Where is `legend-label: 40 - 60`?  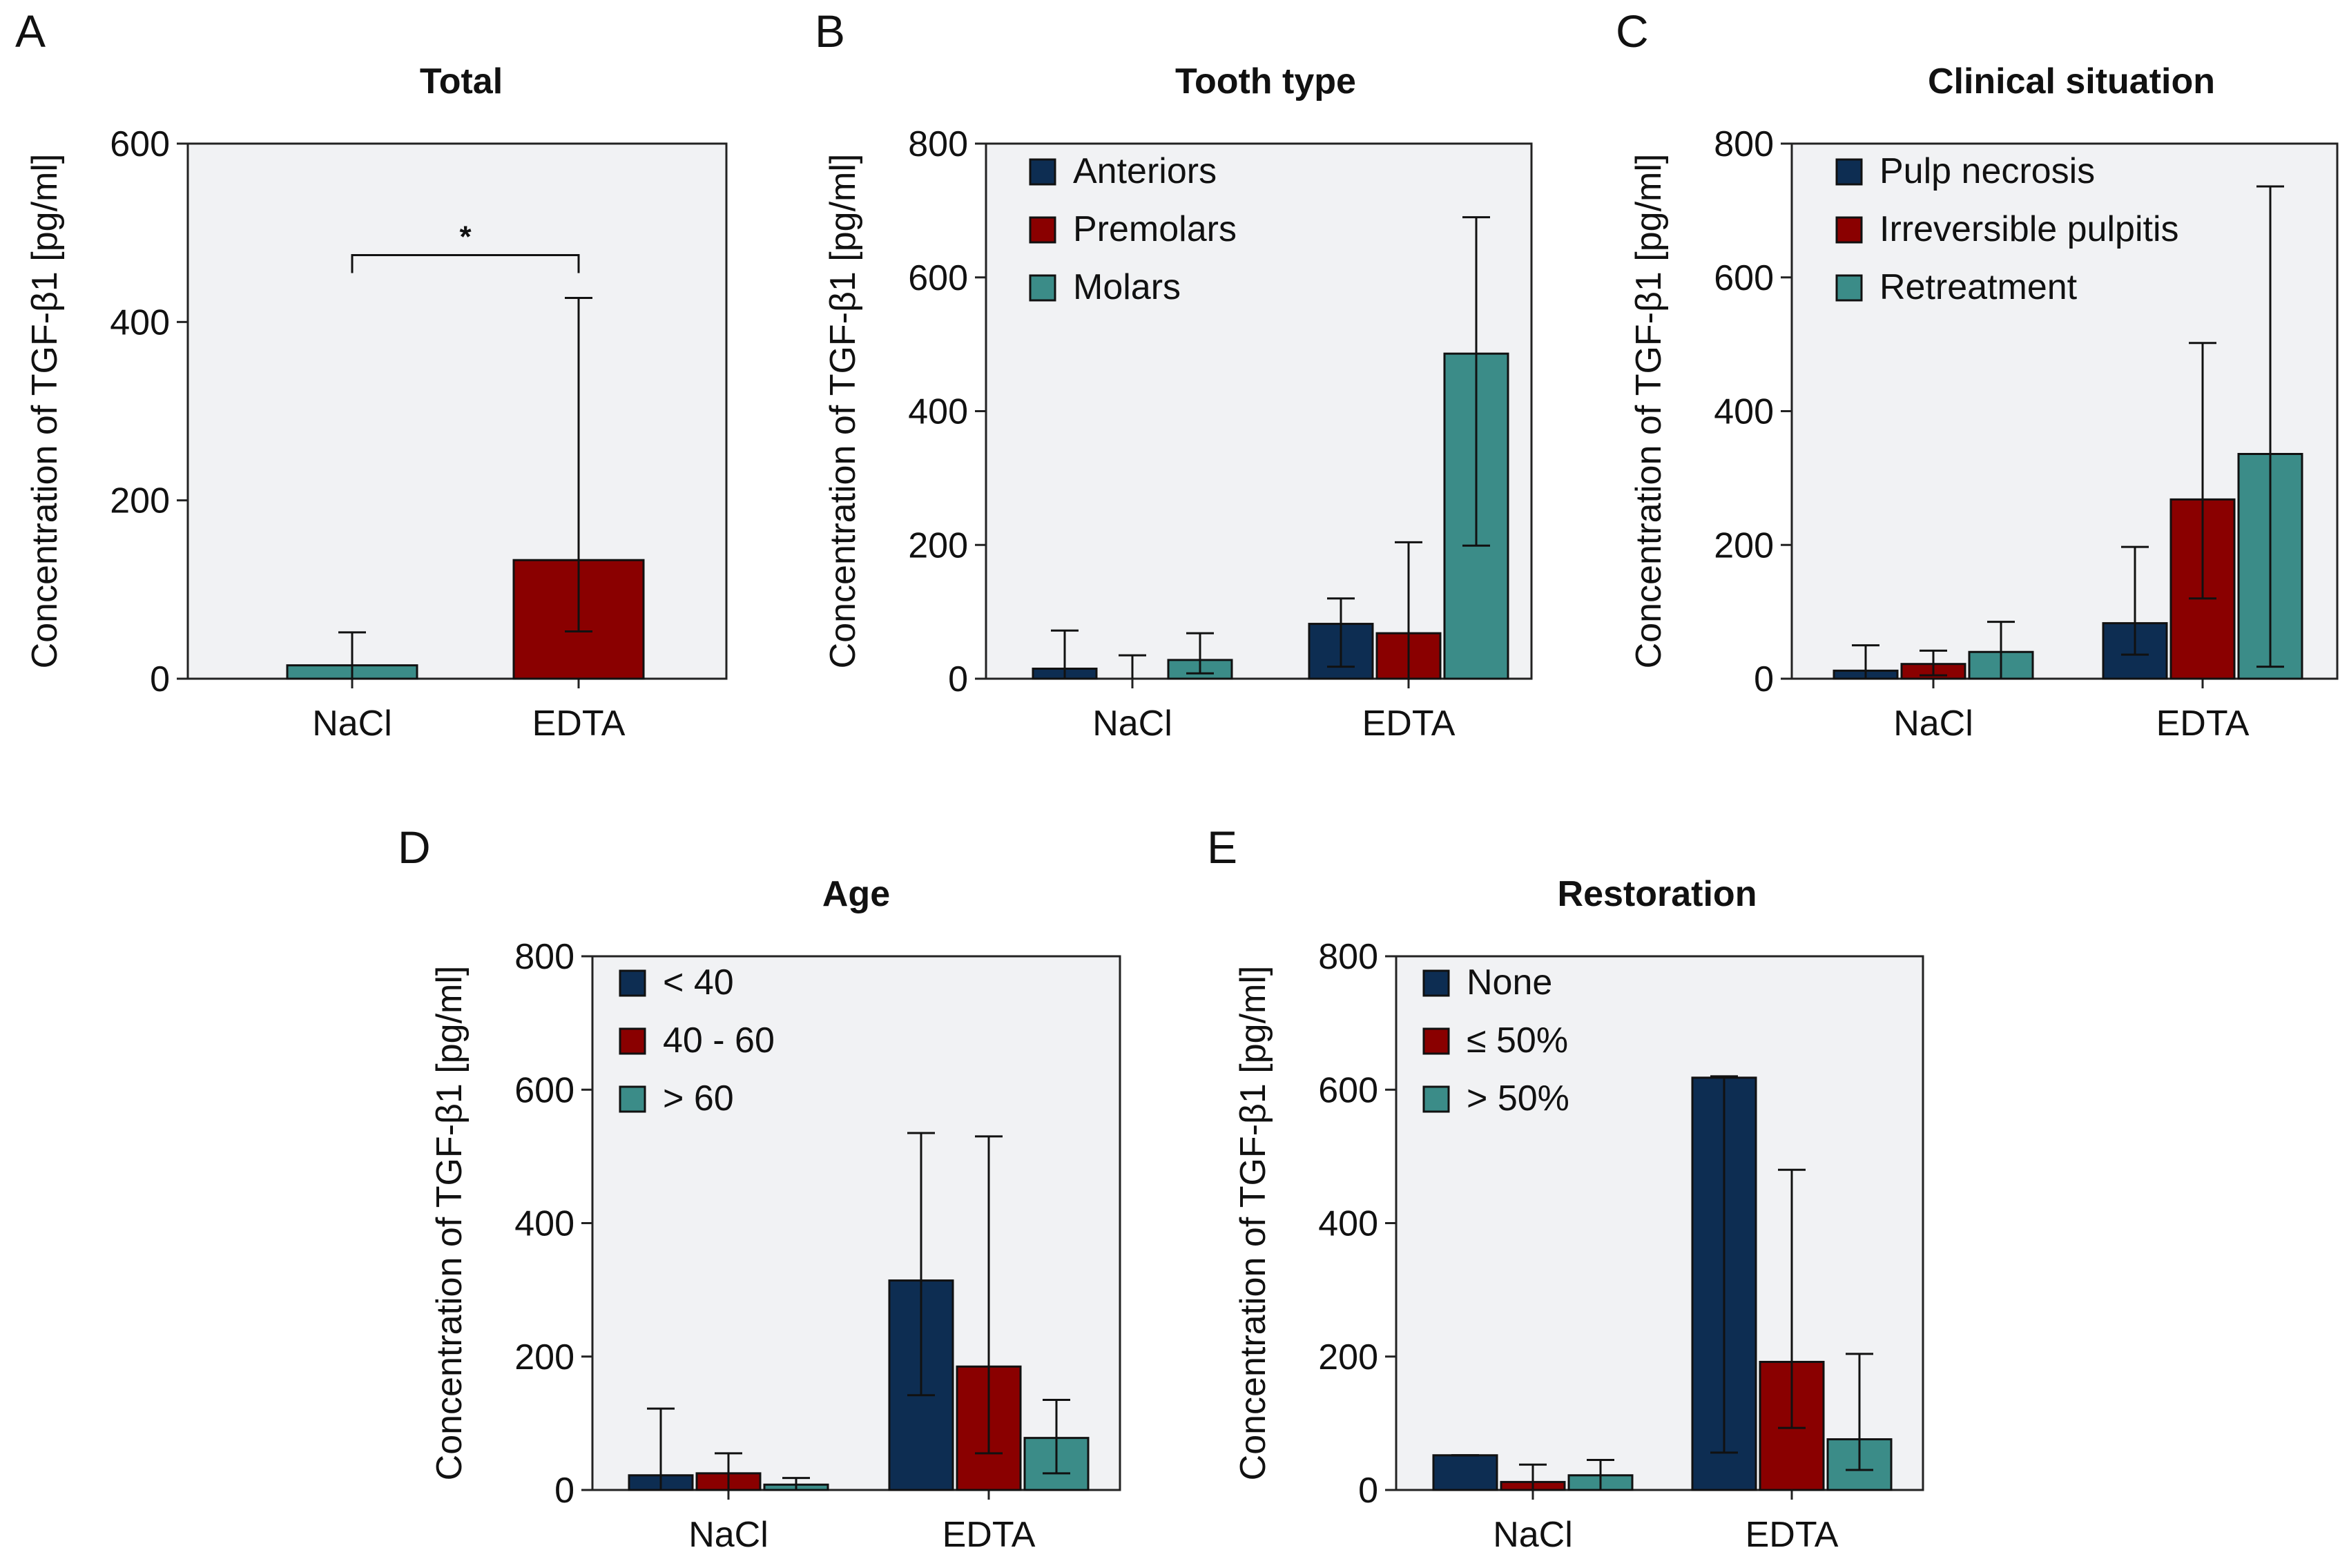 legend-label: 40 - 60 is located at coordinates (719, 1040).